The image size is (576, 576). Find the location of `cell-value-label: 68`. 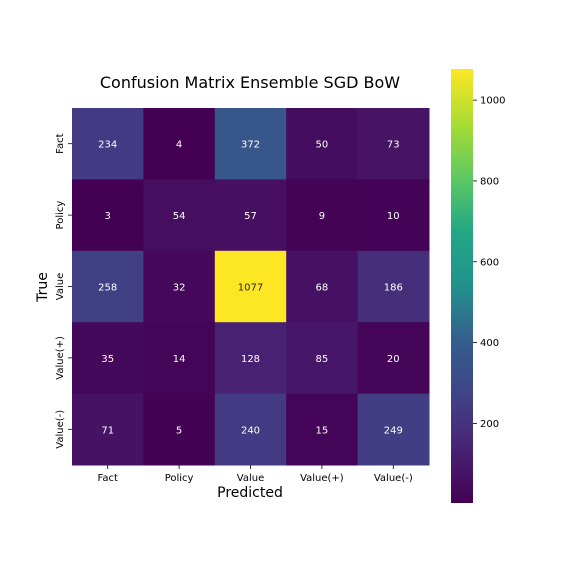

cell-value-label: 68 is located at coordinates (322, 288).